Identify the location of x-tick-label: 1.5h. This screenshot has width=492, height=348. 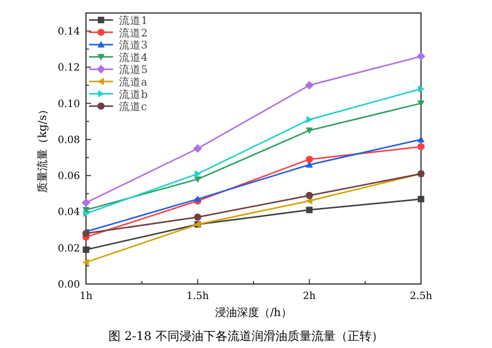
(198, 296).